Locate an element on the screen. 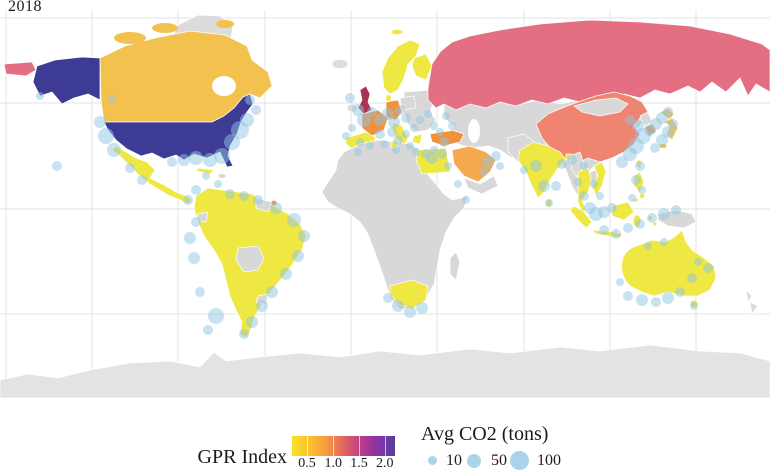 This screenshot has width=770, height=472. country-greece is located at coordinates (417, 139).